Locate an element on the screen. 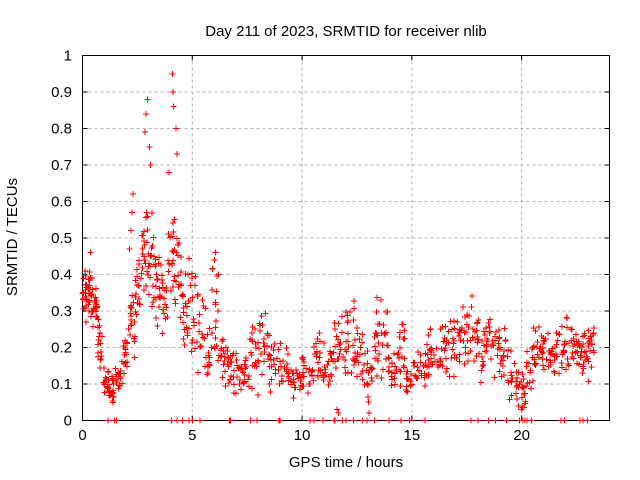  x-tick-label: 0 is located at coordinates (82, 435).